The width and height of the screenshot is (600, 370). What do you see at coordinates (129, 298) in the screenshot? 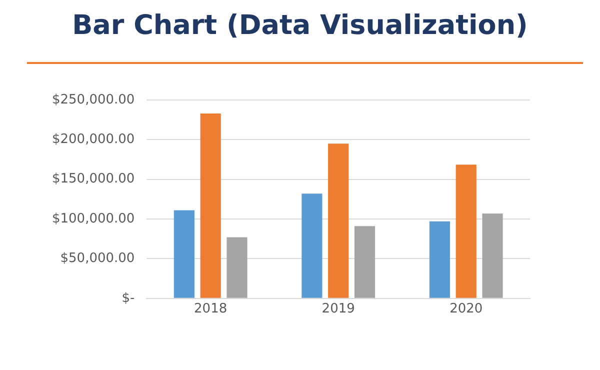
I see `y-tick-label: $-` at bounding box center [129, 298].